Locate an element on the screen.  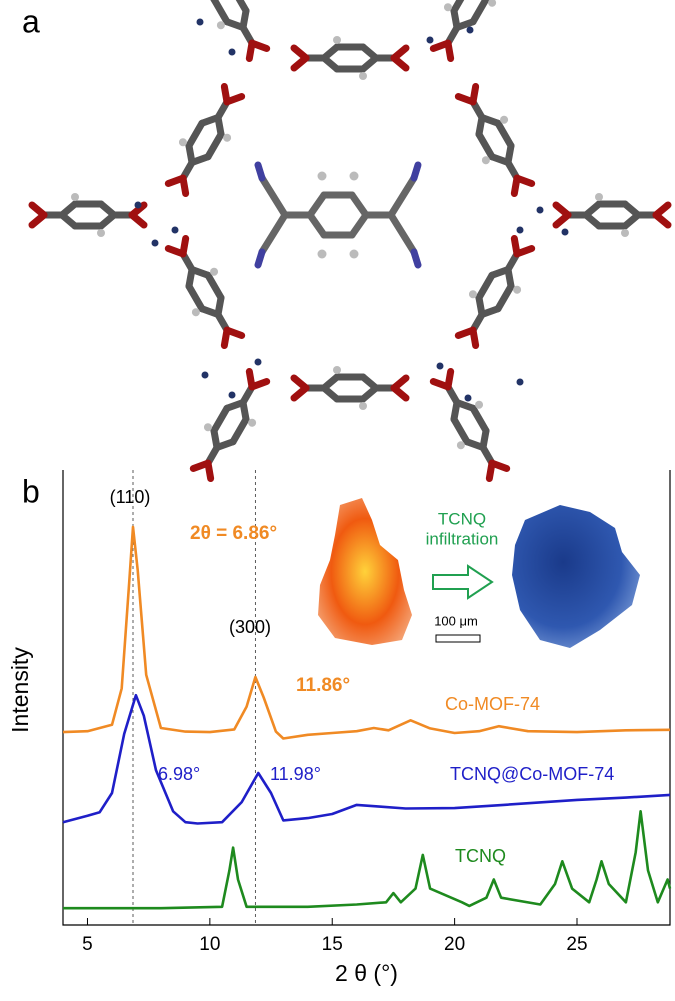
annotation: (110) is located at coordinates (130, 497).